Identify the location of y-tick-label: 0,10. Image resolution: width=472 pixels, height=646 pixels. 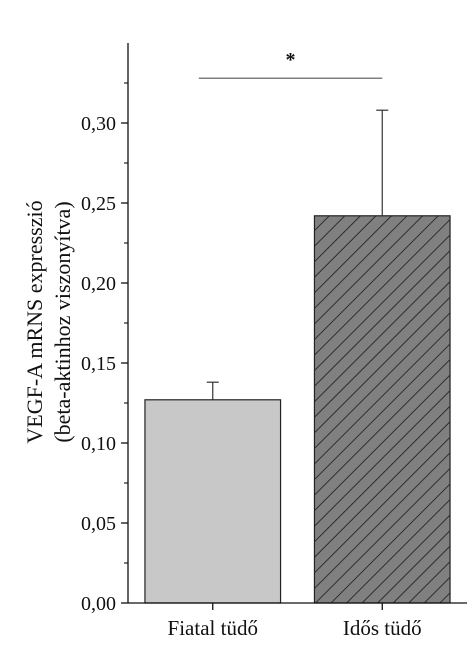
(98, 444).